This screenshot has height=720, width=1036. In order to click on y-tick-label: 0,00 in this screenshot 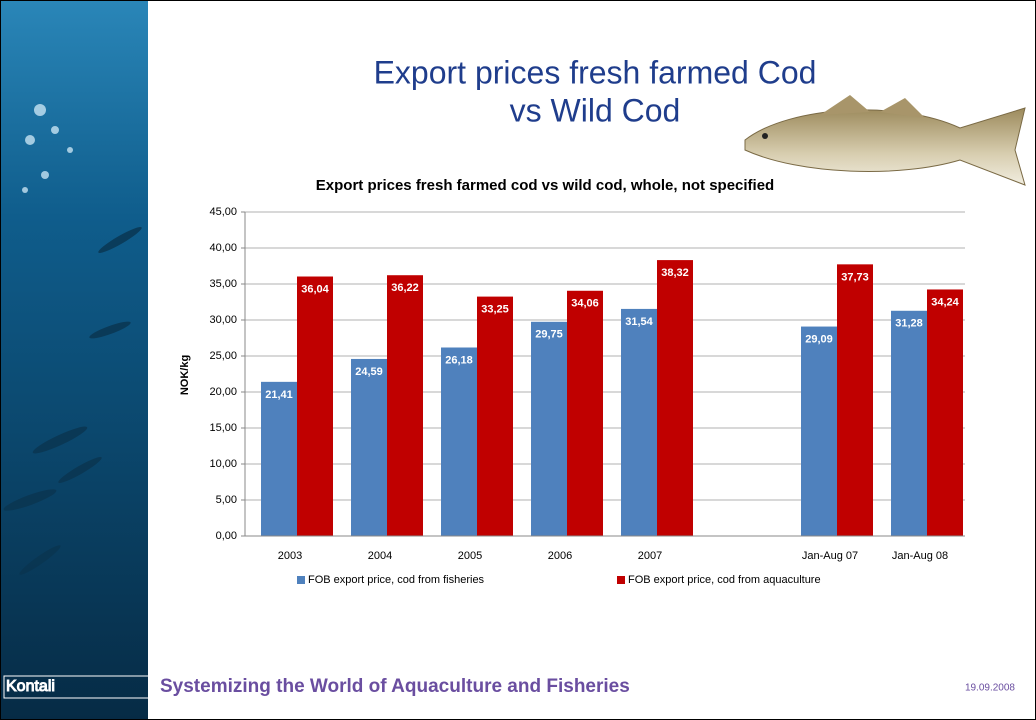, I will do `click(226, 536)`.